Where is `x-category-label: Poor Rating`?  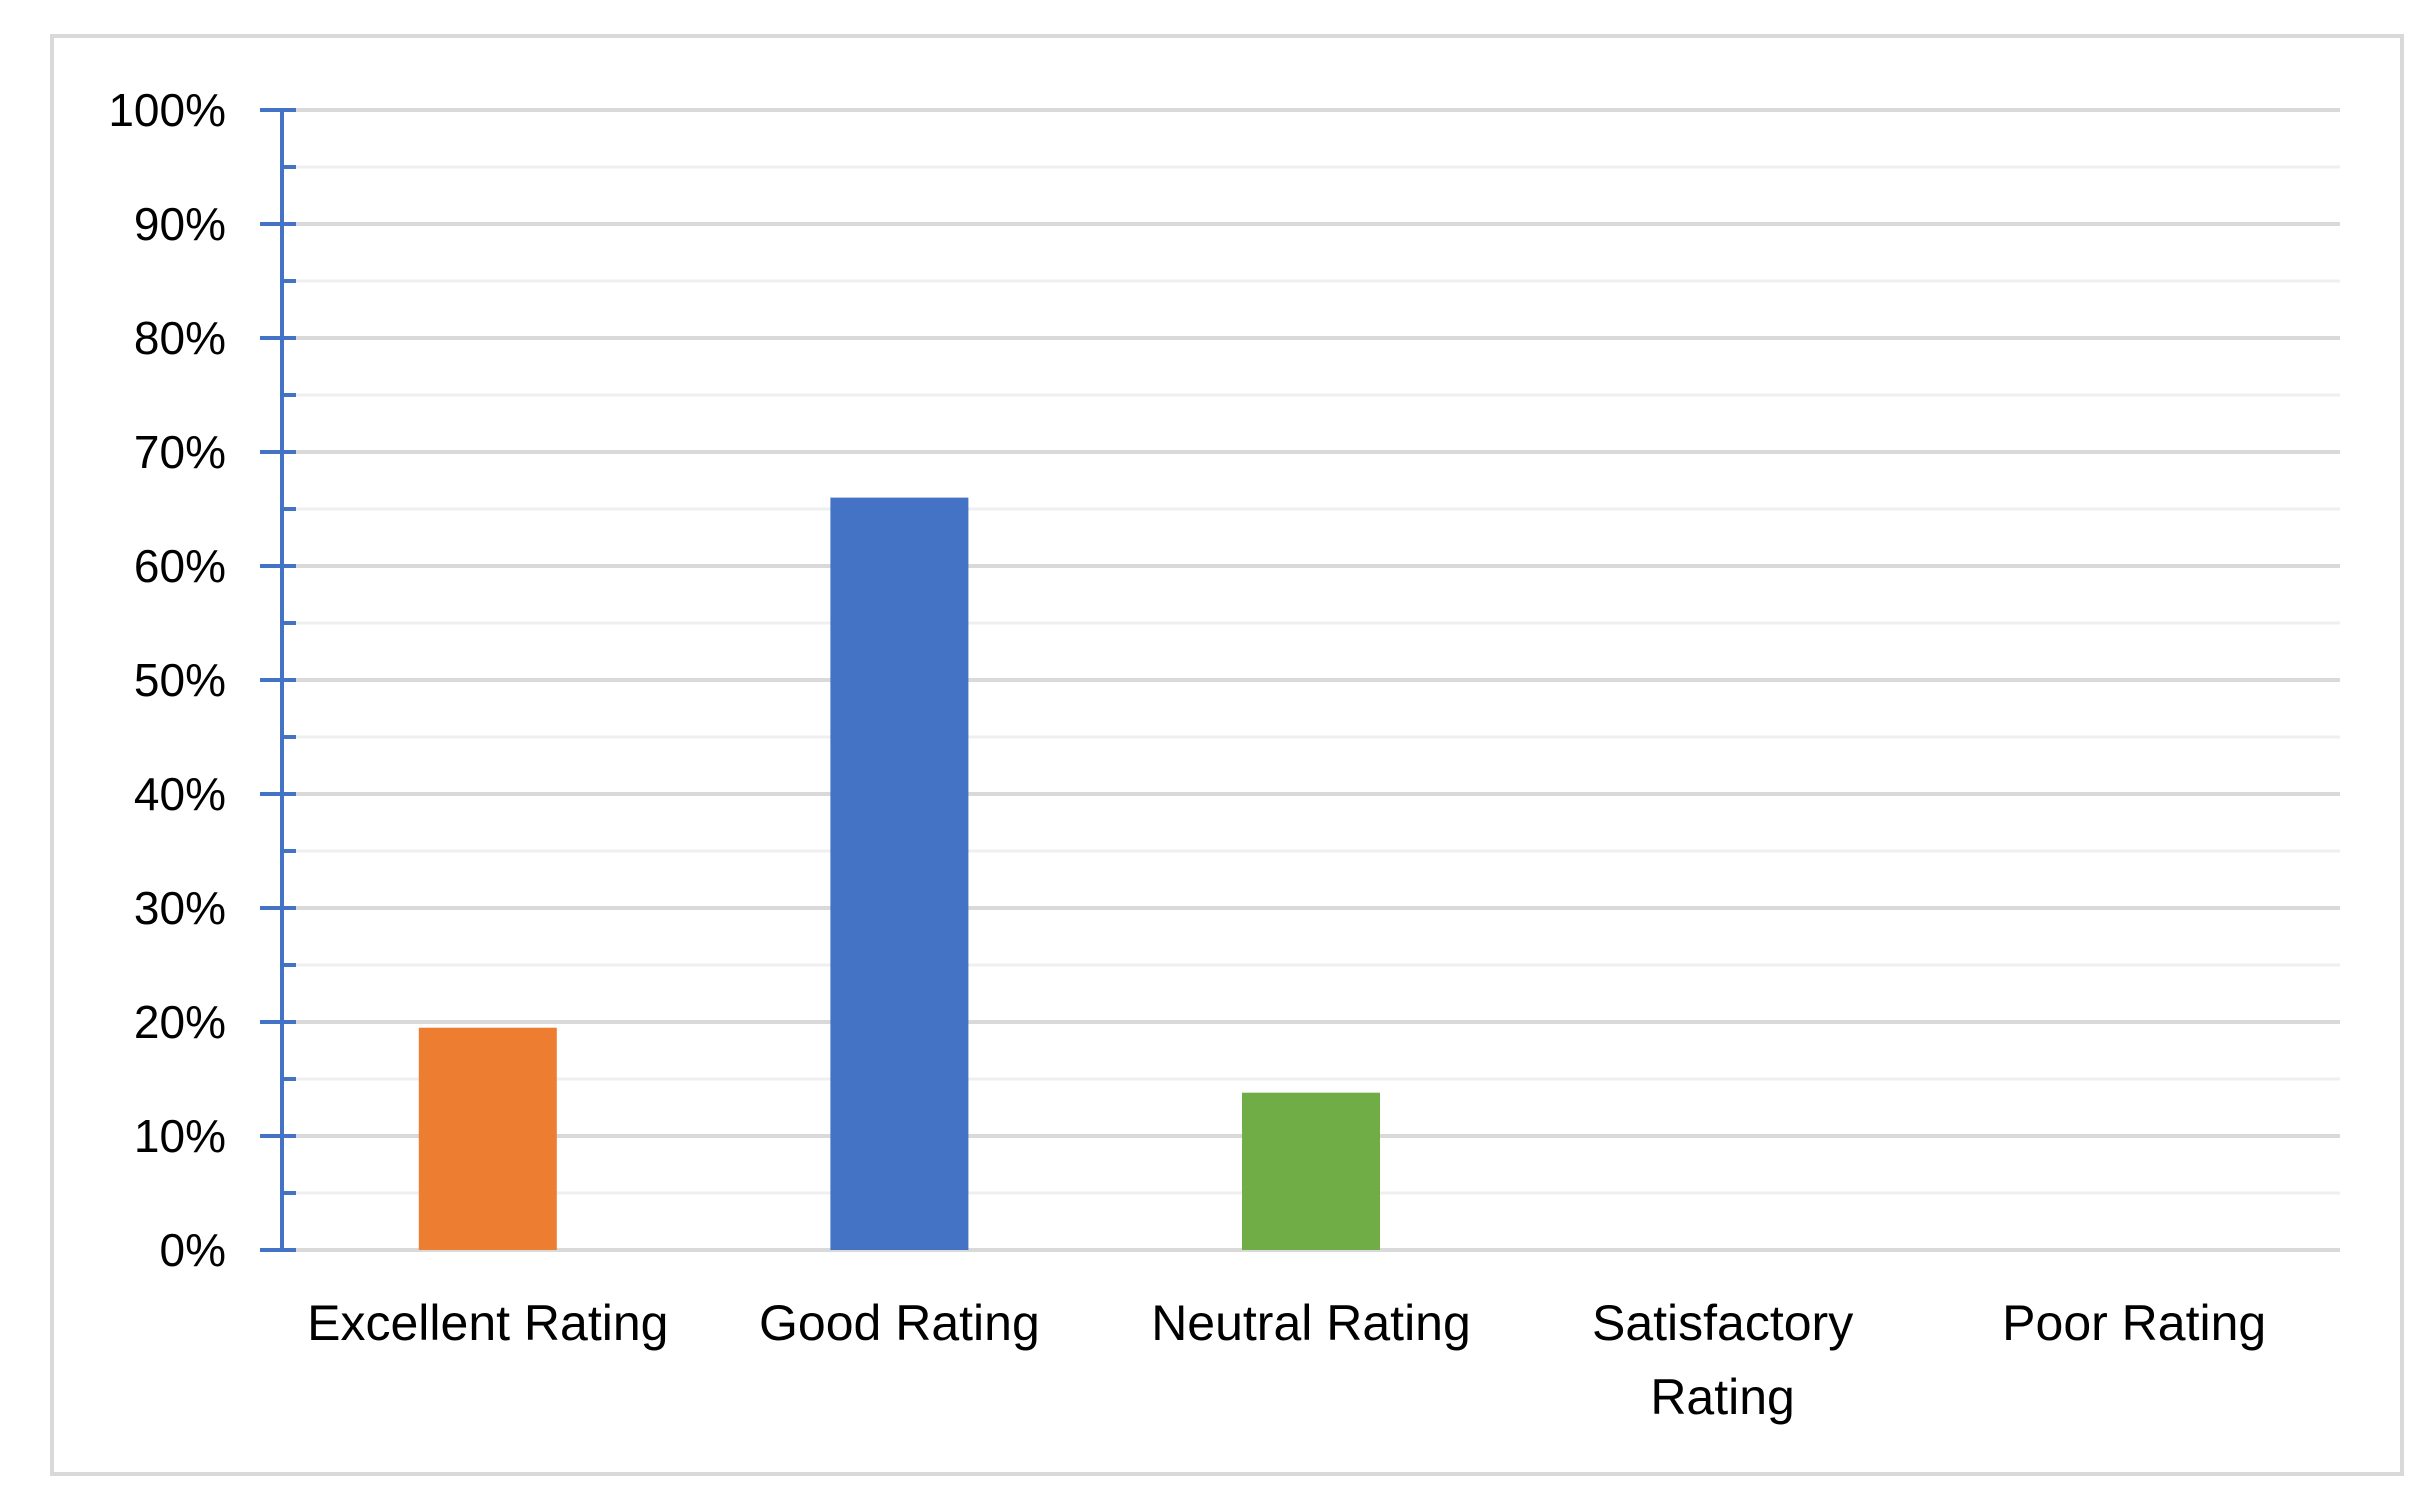
x-category-label: Poor Rating is located at coordinates (2134, 1323).